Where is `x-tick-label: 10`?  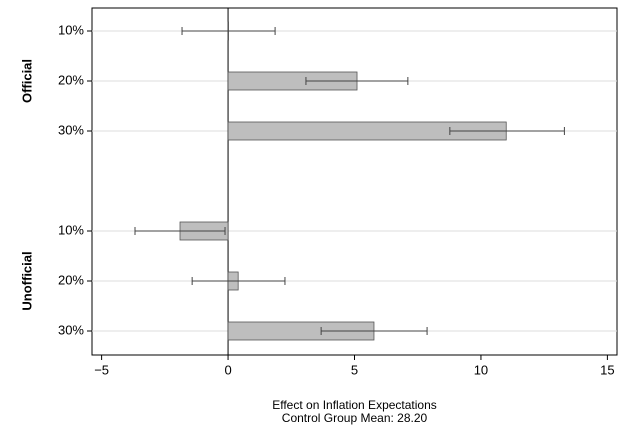 x-tick-label: 10 is located at coordinates (481, 369).